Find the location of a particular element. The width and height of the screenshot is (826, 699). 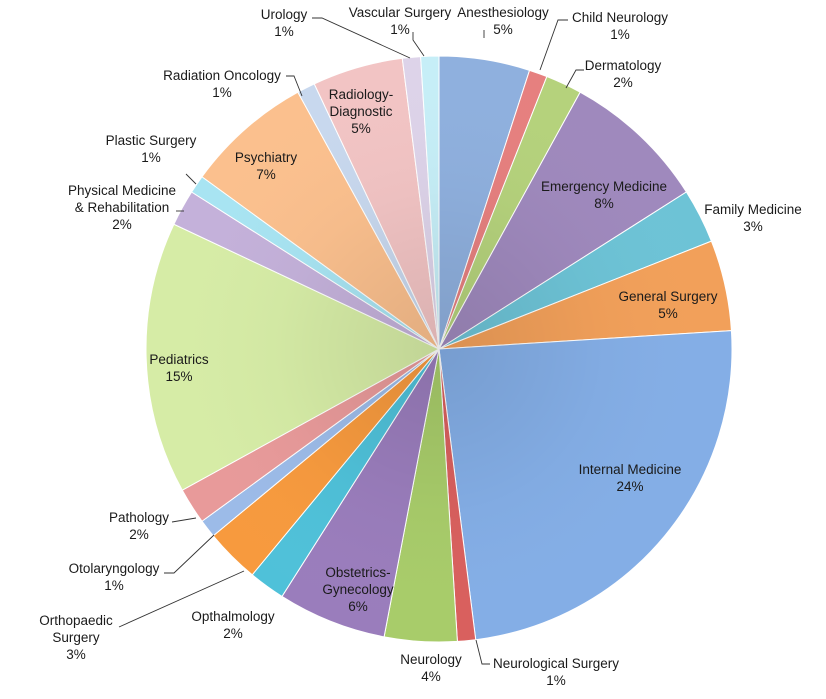

slice-label-dermatology: Dermatology 2% is located at coordinates (623, 74).